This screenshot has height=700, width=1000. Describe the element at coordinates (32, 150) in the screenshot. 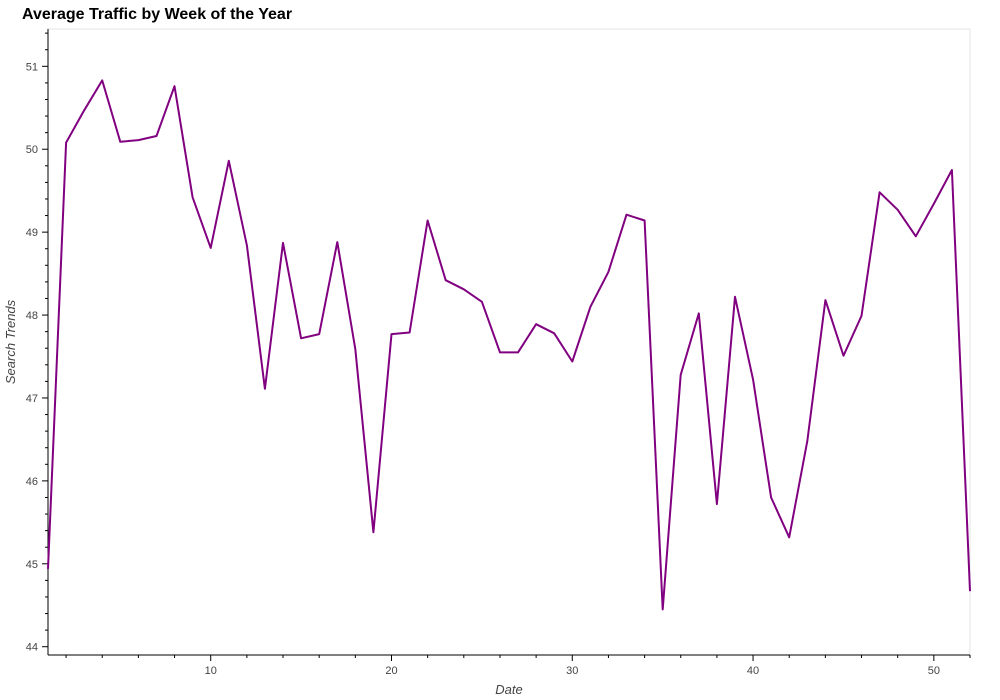

I see `y-tick-label: 50` at that location.